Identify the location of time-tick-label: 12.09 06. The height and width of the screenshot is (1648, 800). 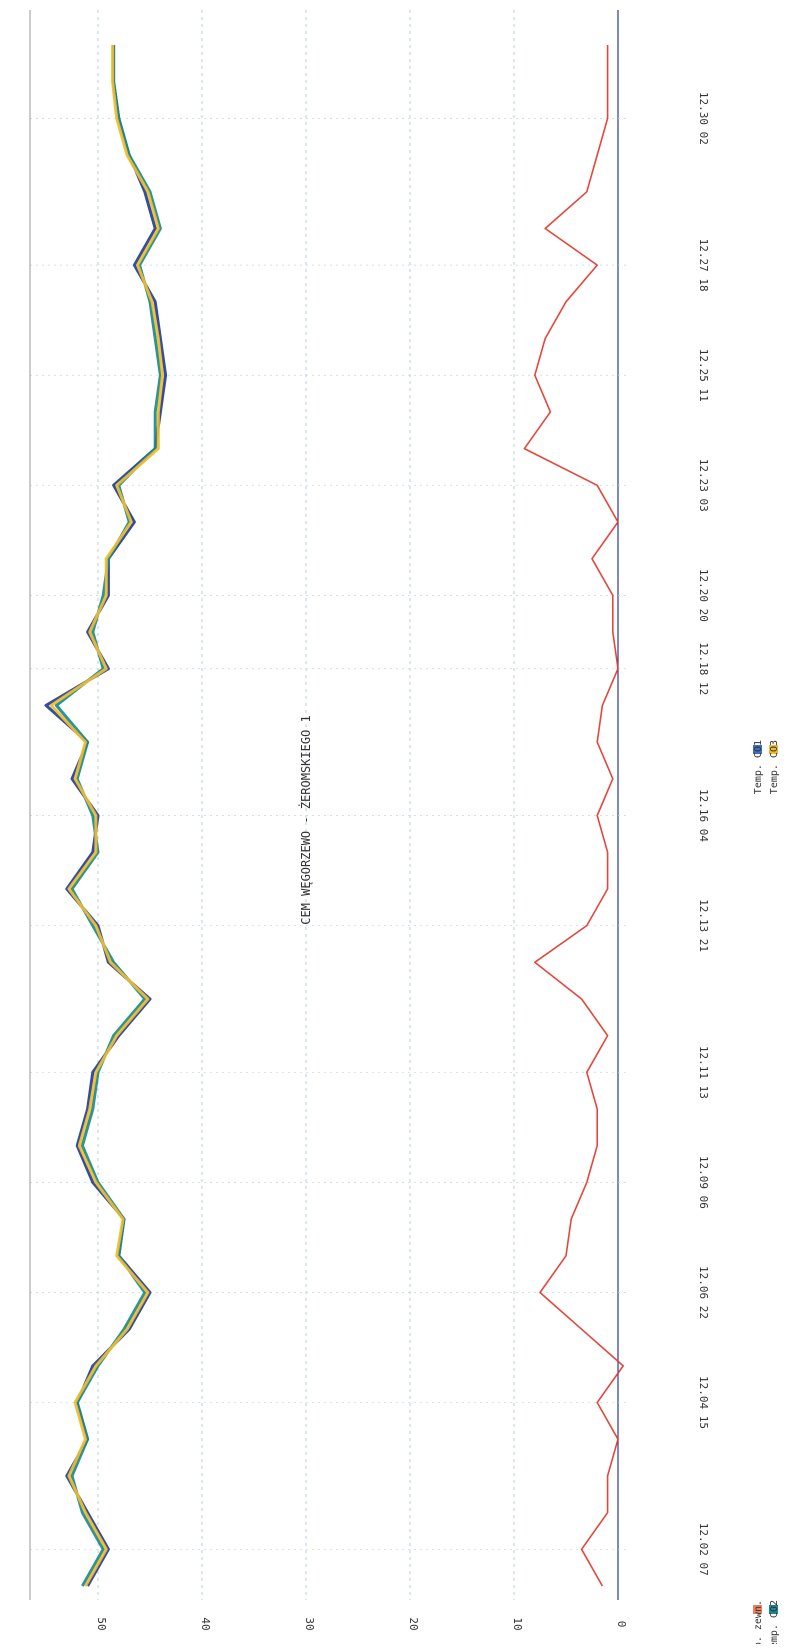
(703, 1182).